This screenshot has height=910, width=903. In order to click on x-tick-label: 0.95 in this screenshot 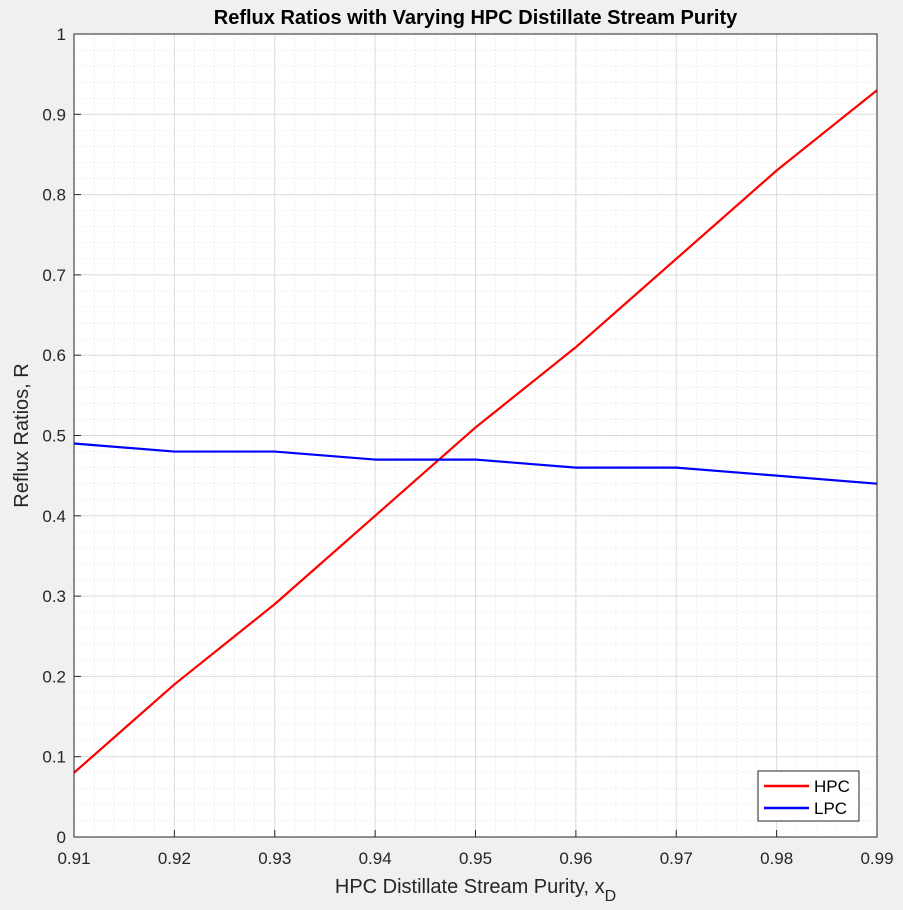, I will do `click(475, 858)`.